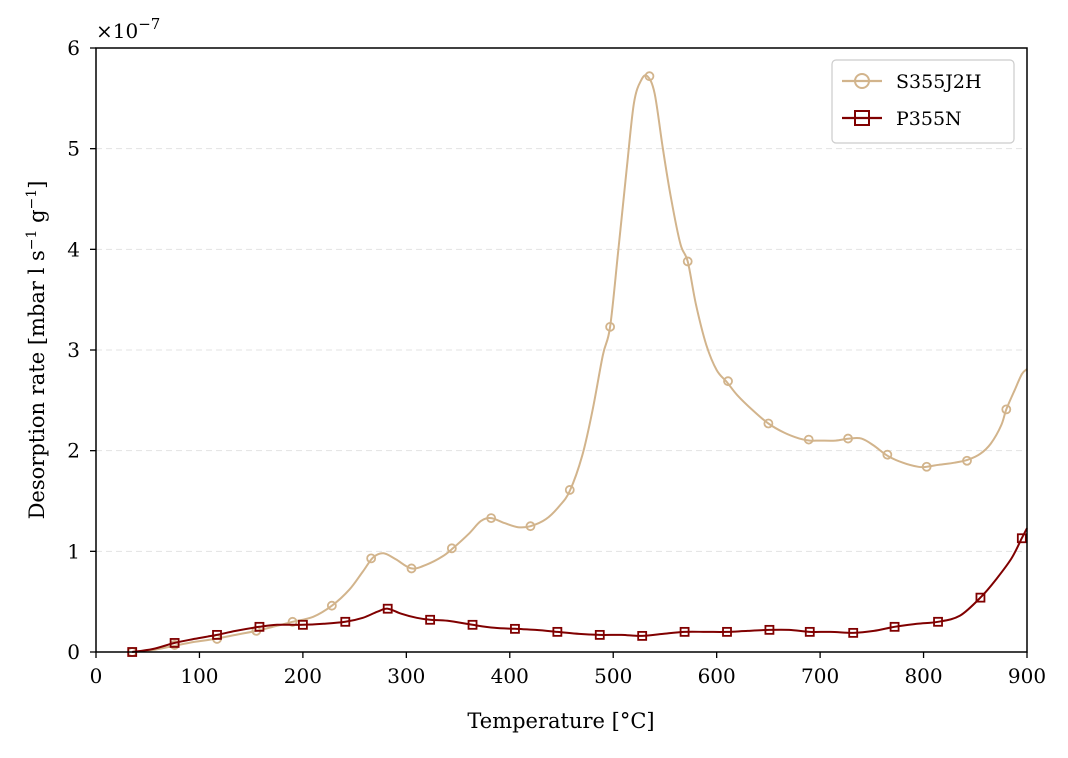  What do you see at coordinates (73, 551) in the screenshot?
I see `y-tick-label-1: 1` at bounding box center [73, 551].